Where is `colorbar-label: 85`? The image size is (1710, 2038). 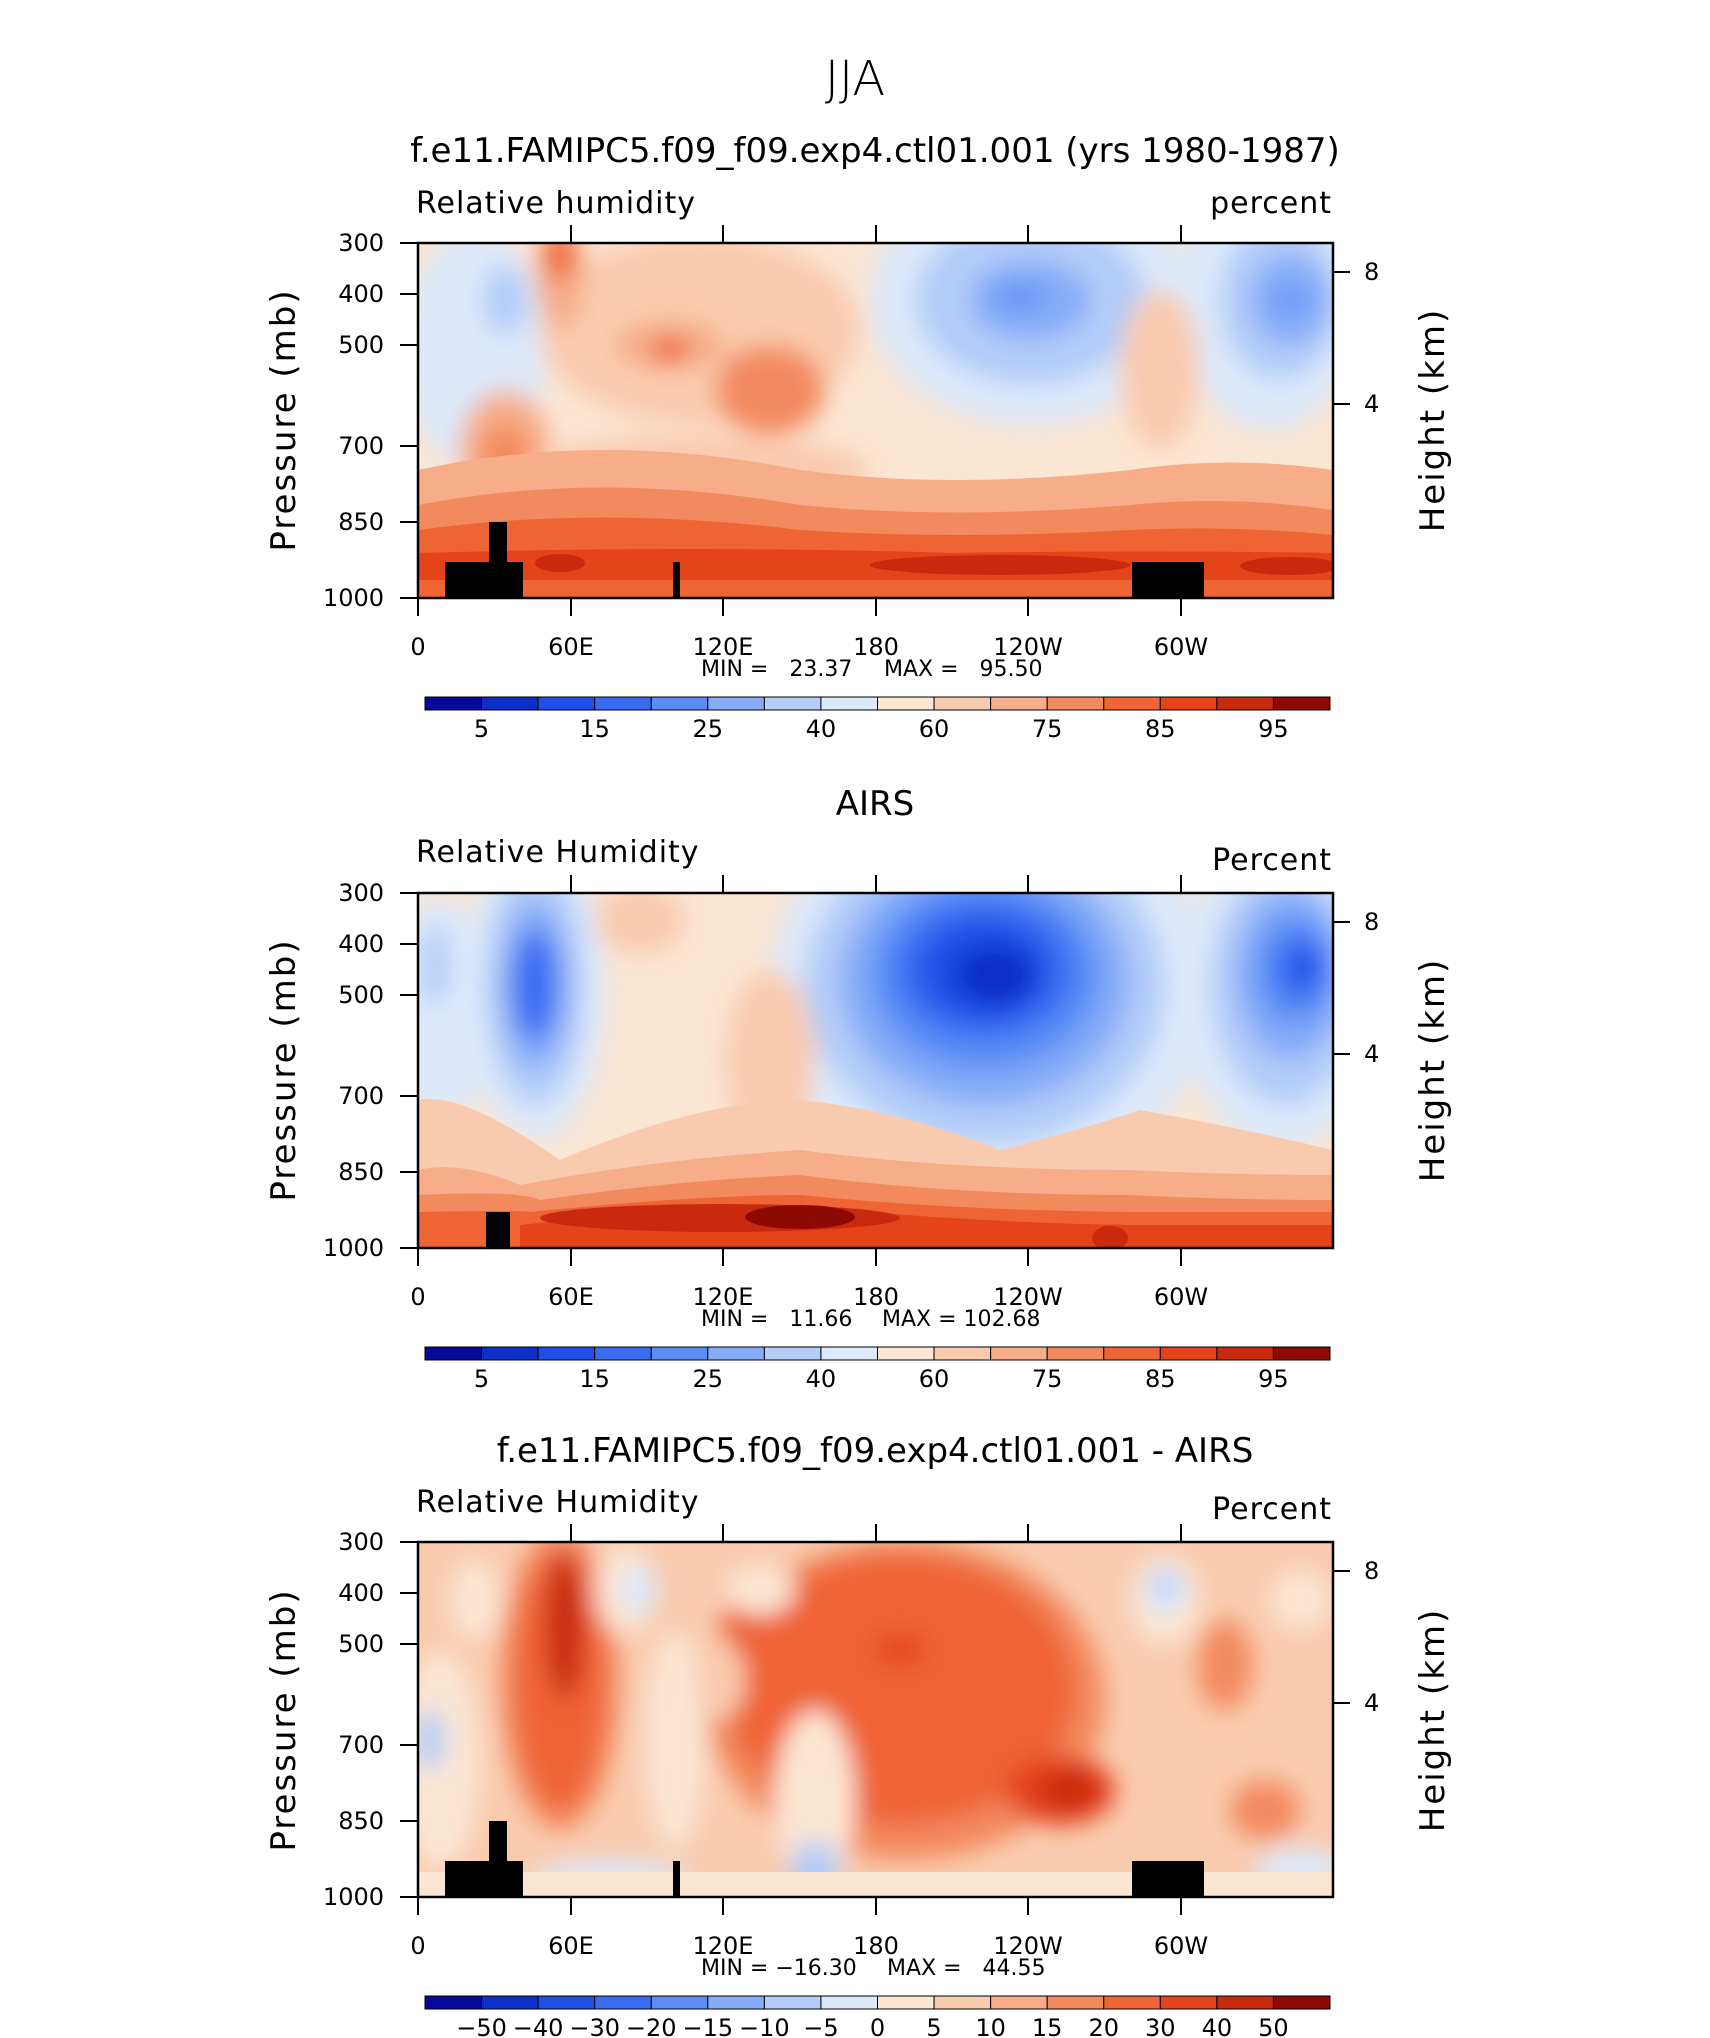 colorbar-label: 85 is located at coordinates (1160, 729).